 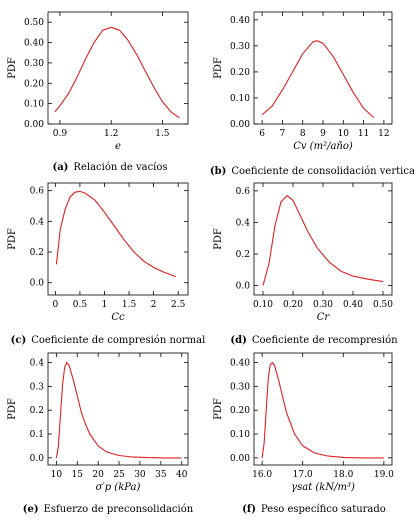 What do you see at coordinates (31, 509) in the screenshot?
I see `caption-letter: (e)` at bounding box center [31, 509].